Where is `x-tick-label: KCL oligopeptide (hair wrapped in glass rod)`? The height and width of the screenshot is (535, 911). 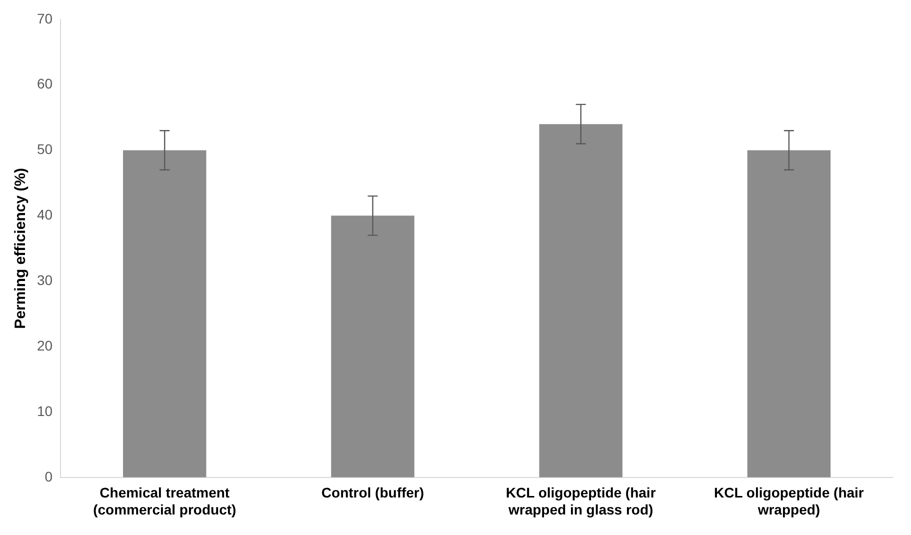 x-tick-label: KCL oligopeptide (hair wrapped in glass rod) is located at coordinates (581, 501).